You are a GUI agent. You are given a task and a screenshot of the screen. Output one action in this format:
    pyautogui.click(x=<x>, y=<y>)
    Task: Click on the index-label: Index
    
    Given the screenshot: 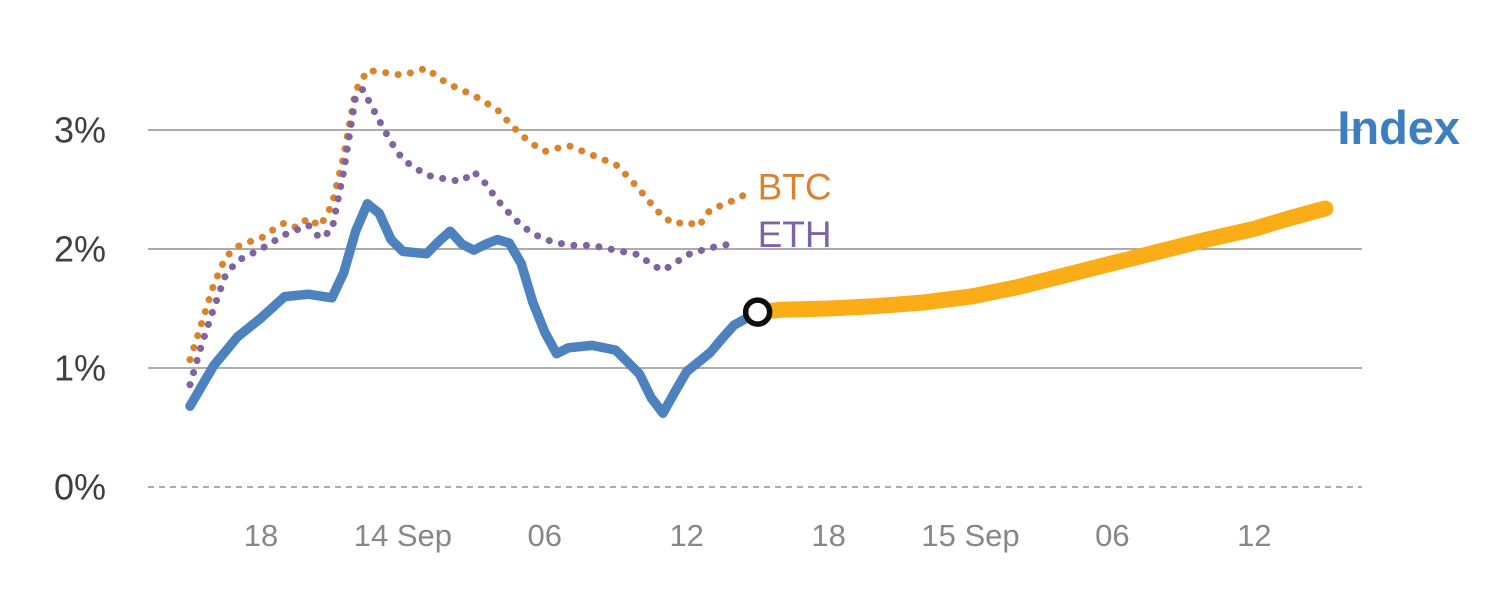 What is the action you would take?
    pyautogui.click(x=1398, y=127)
    